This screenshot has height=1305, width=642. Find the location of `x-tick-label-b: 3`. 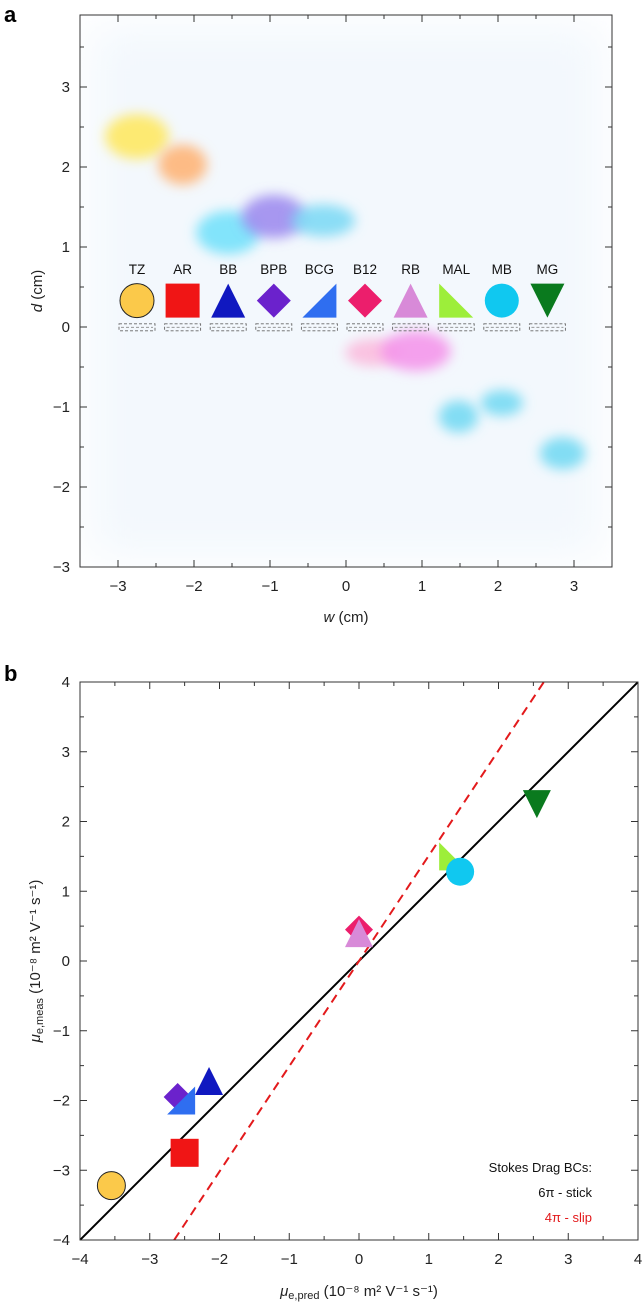

x-tick-label-b: 3 is located at coordinates (568, 1259).